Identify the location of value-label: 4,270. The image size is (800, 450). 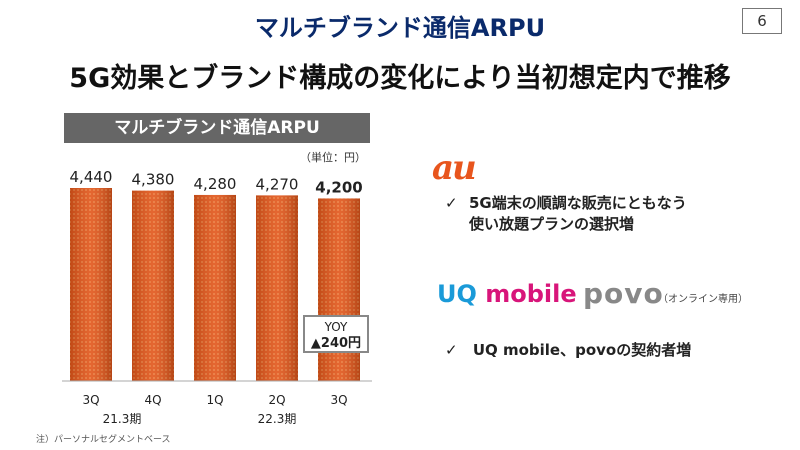
(277, 184).